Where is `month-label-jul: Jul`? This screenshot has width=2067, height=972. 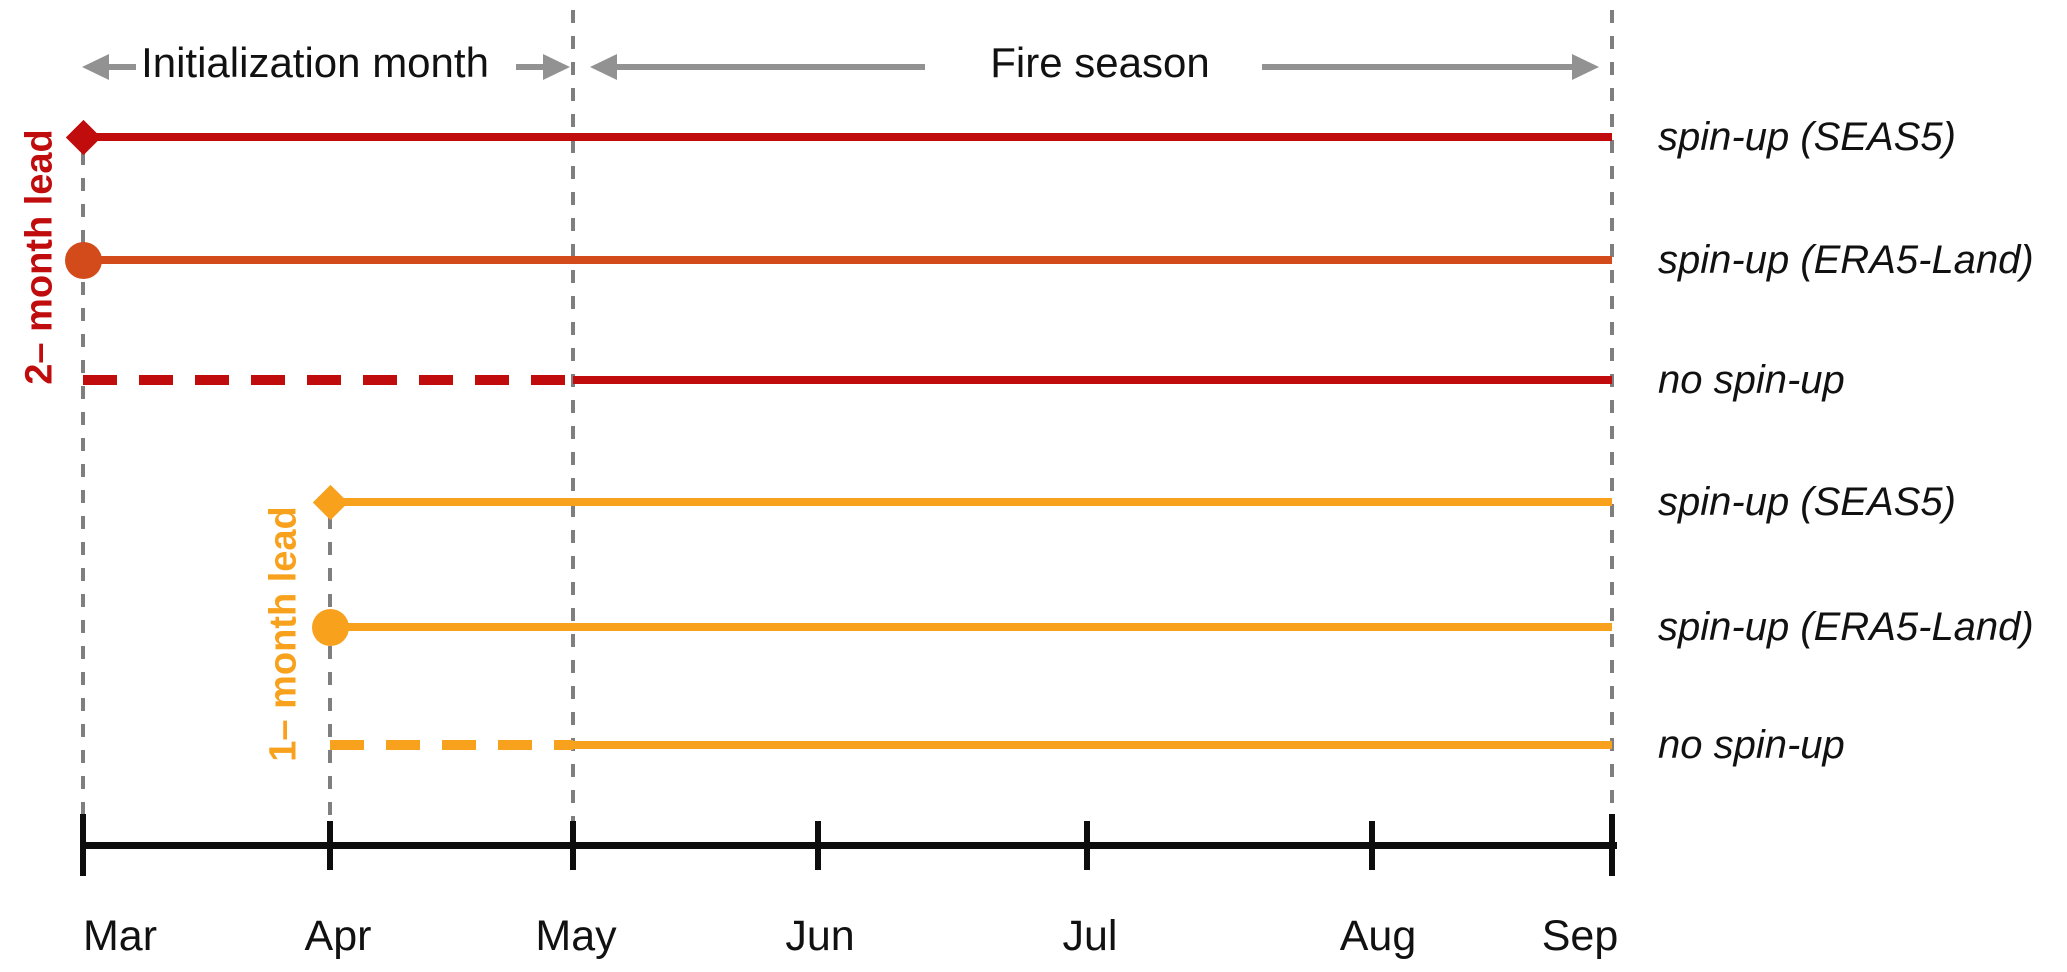 month-label-jul: Jul is located at coordinates (1090, 936).